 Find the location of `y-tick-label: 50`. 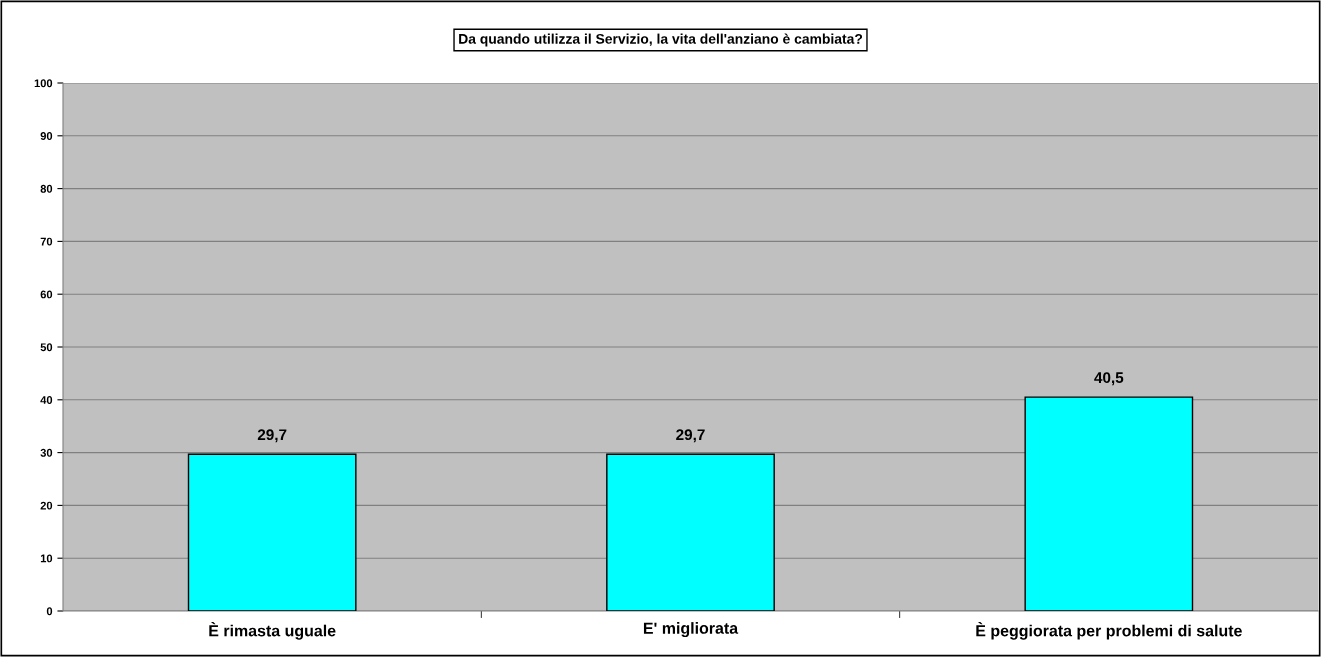

y-tick-label: 50 is located at coordinates (46, 347).